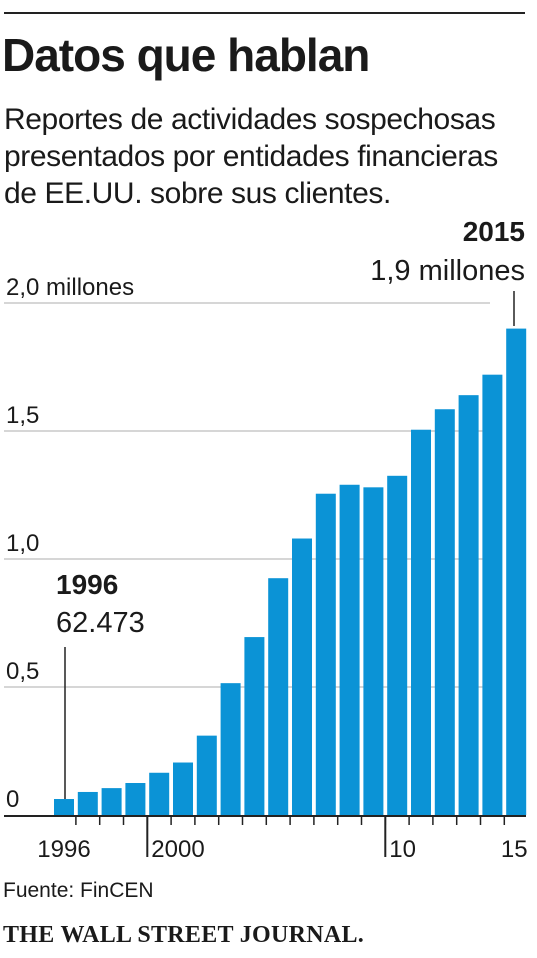 The image size is (537, 958). What do you see at coordinates (514, 849) in the screenshot?
I see `x-tick-label: 15` at bounding box center [514, 849].